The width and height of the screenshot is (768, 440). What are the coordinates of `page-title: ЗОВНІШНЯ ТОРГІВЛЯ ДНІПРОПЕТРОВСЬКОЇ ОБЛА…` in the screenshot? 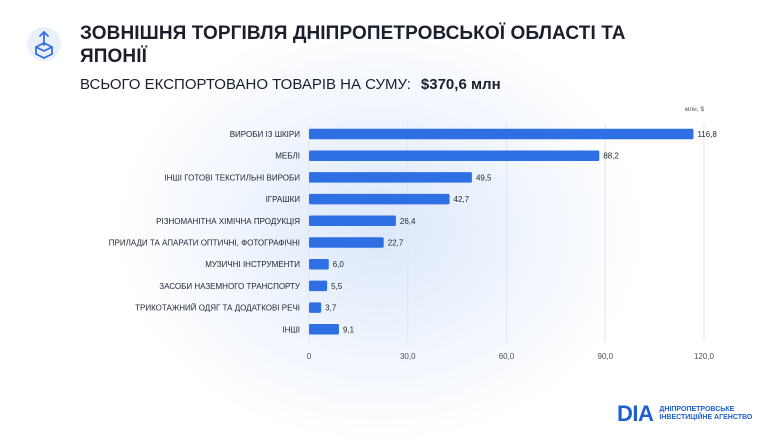 It's located at (353, 45).